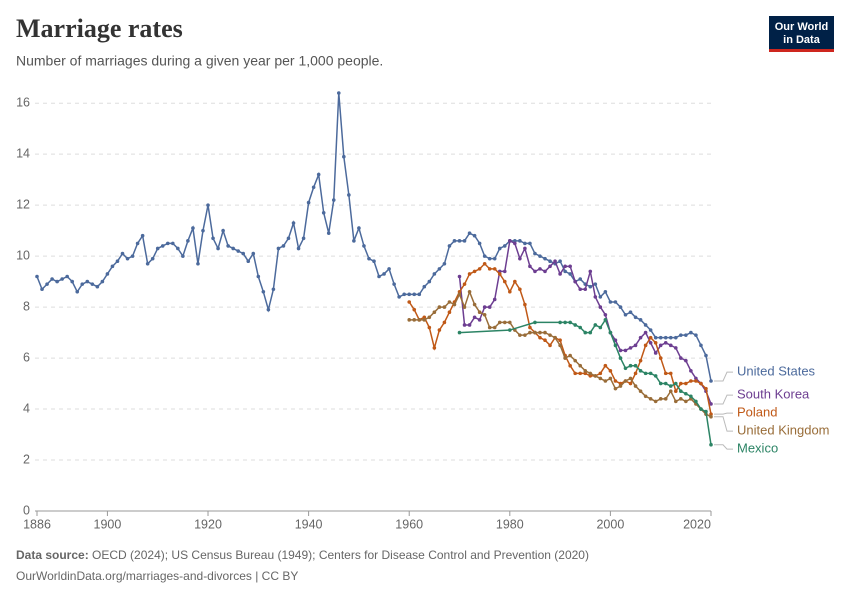 The width and height of the screenshot is (850, 600). I want to click on x-tick-label: 1960, so click(409, 524).